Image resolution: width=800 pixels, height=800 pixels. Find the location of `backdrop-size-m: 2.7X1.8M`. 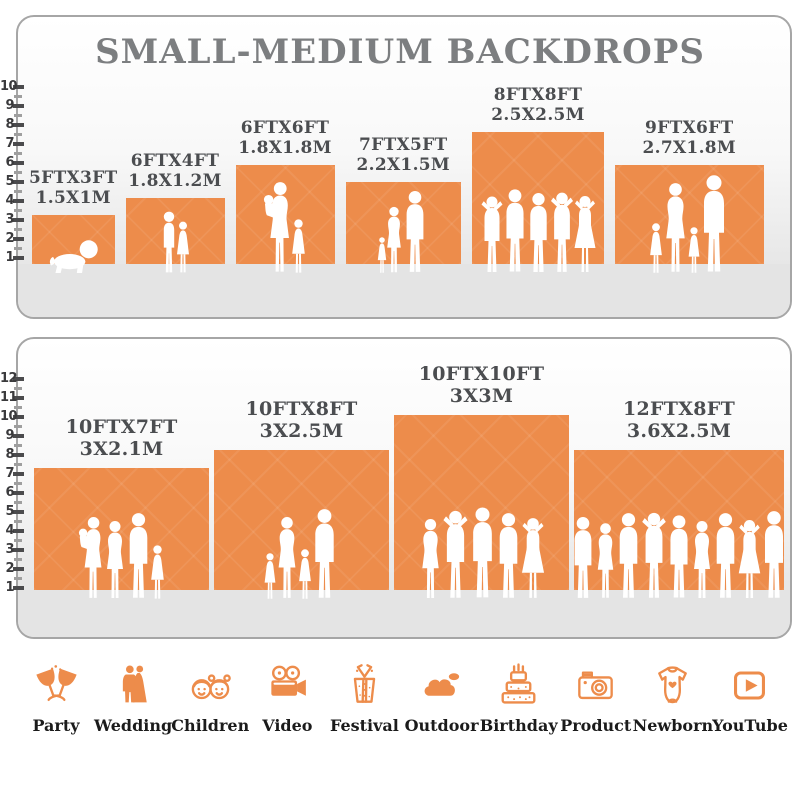

backdrop-size-m: 2.7X1.8M is located at coordinates (689, 147).